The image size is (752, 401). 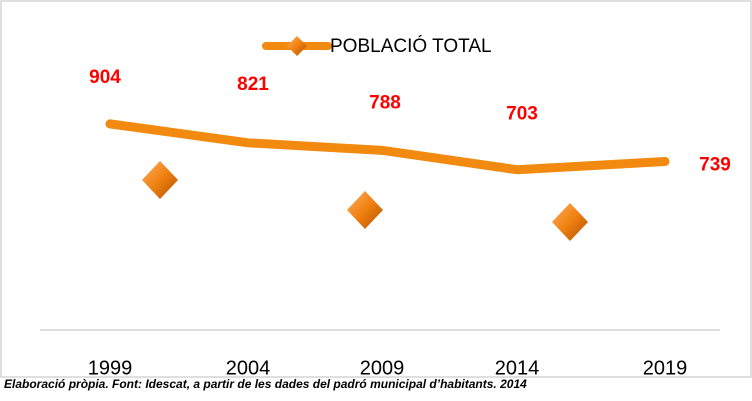 I want to click on data-label: 821, so click(x=253, y=84).